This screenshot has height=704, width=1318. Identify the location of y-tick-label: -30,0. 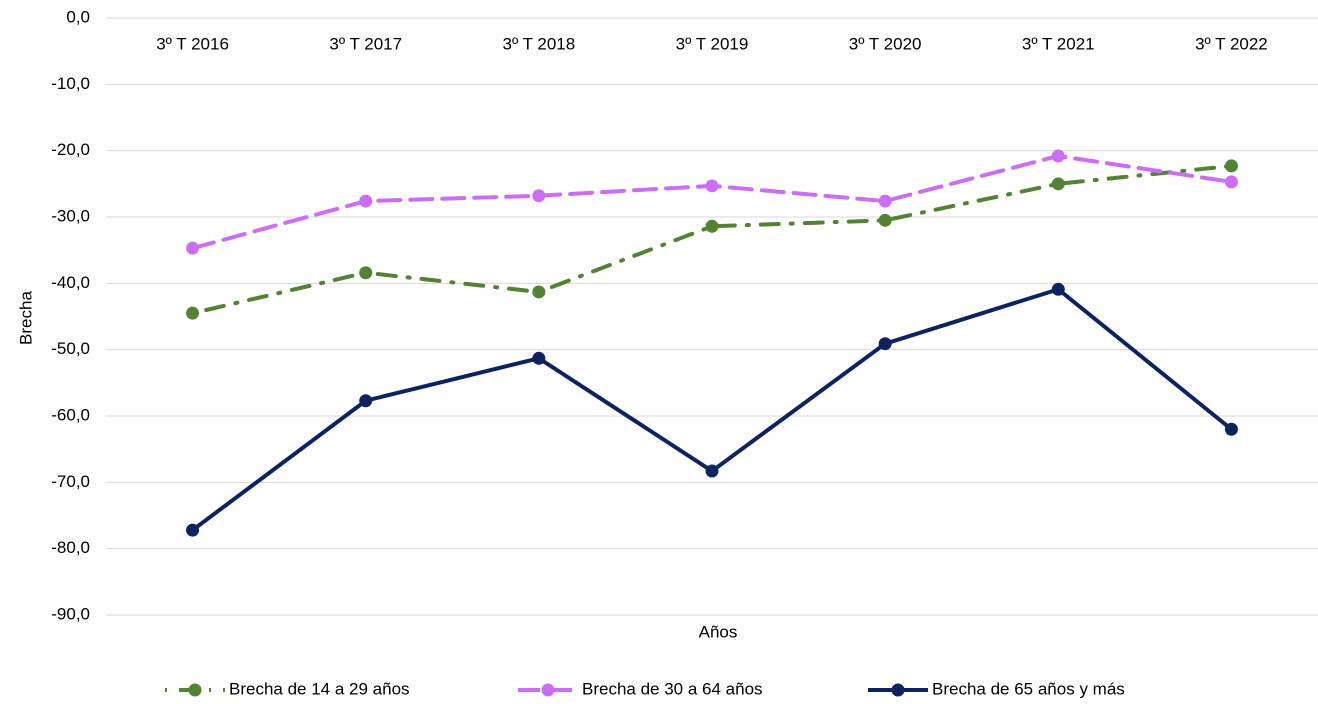
(70, 215).